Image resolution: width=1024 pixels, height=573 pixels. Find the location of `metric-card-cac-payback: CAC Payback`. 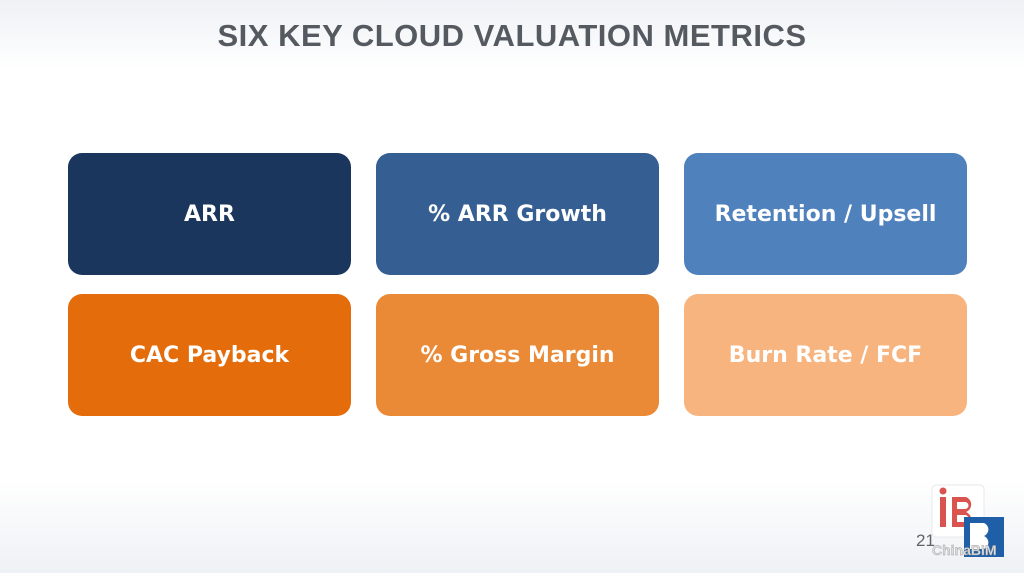

metric-card-cac-payback: CAC Payback is located at coordinates (209, 355).